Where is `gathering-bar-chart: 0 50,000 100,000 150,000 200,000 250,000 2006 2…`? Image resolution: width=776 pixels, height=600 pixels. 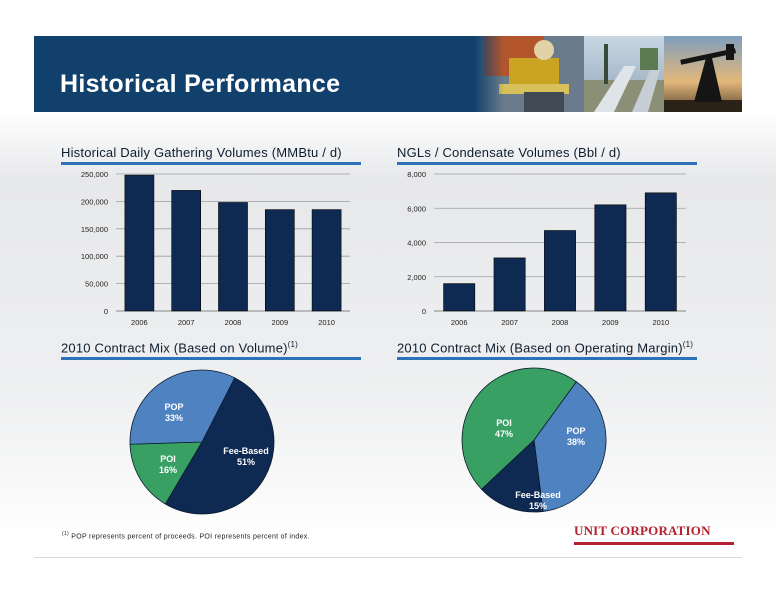 gathering-bar-chart: 0 50,000 100,000 150,000 200,000 250,000 2006 2… is located at coordinates (215, 248).